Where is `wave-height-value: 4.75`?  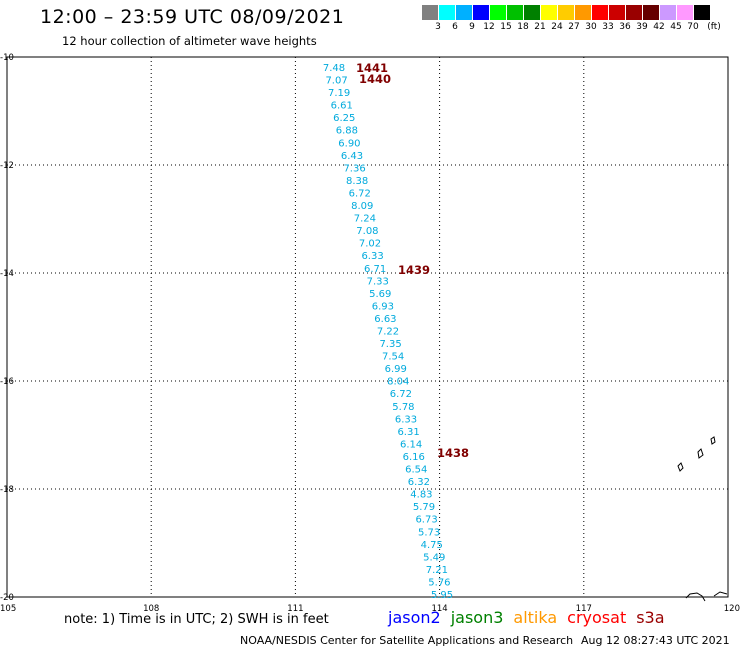 wave-height-value: 4.75 is located at coordinates (432, 545).